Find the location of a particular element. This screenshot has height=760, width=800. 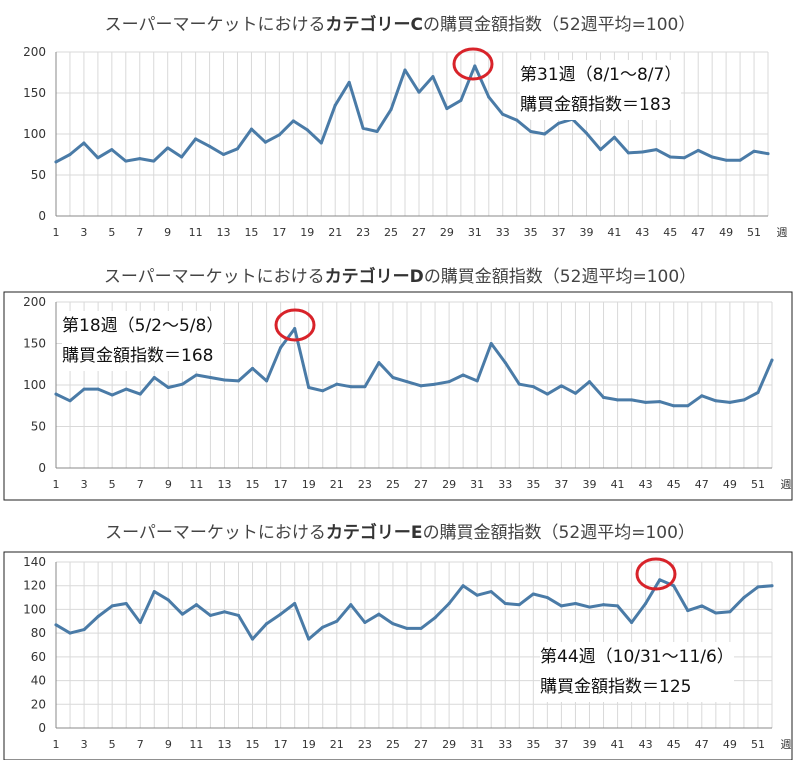

series-line is located at coordinates (412, 114).